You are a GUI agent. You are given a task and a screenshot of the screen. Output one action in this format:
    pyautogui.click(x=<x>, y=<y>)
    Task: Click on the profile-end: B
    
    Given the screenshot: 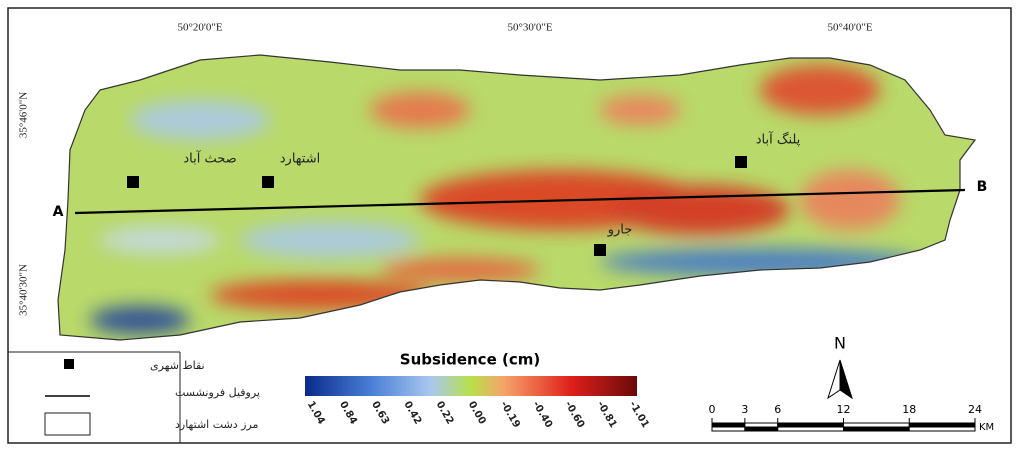 What is the action you would take?
    pyautogui.click(x=982, y=187)
    